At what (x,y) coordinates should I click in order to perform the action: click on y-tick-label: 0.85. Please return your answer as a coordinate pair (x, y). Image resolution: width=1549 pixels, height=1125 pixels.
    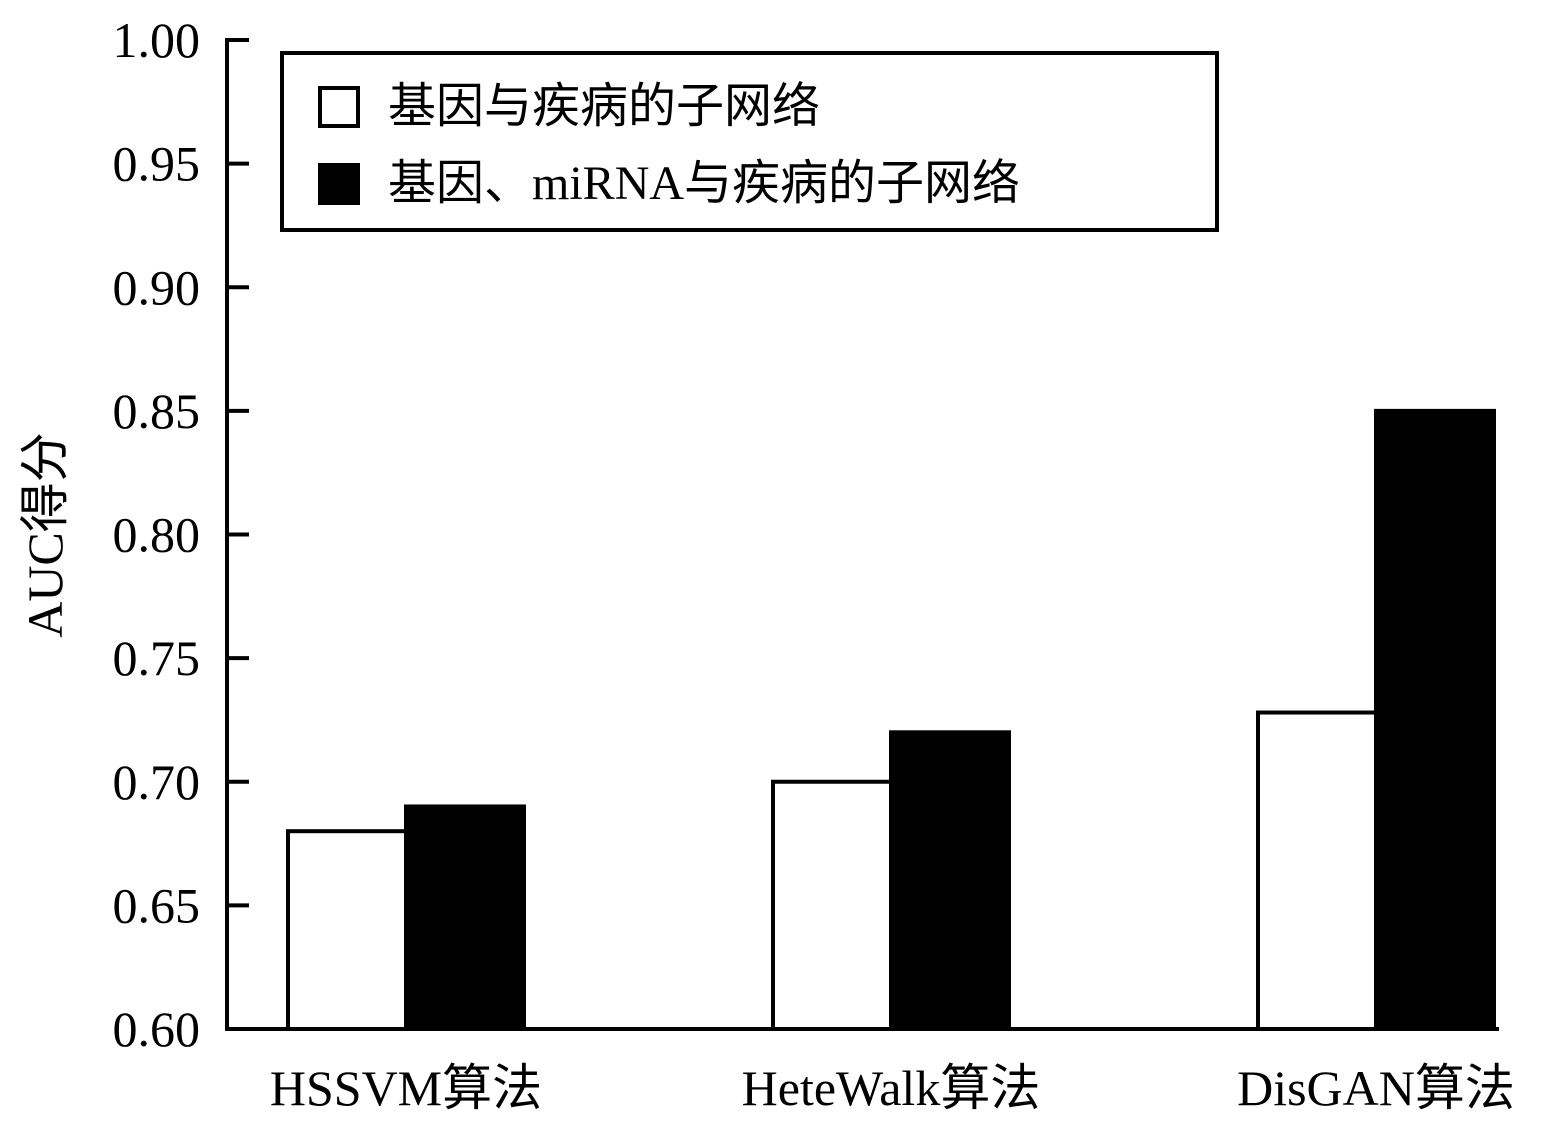
    Looking at the image, I should click on (157, 411).